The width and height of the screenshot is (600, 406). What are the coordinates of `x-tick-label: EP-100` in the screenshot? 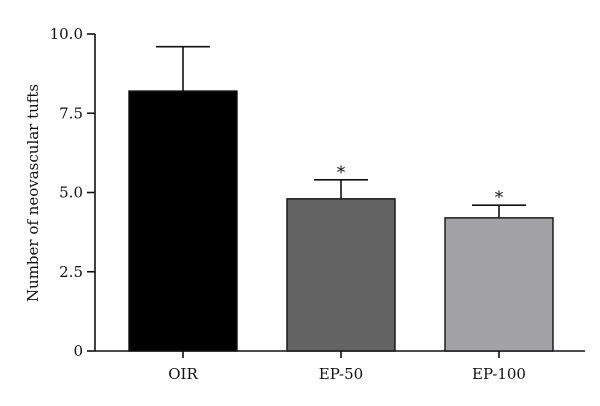 It's located at (499, 374).